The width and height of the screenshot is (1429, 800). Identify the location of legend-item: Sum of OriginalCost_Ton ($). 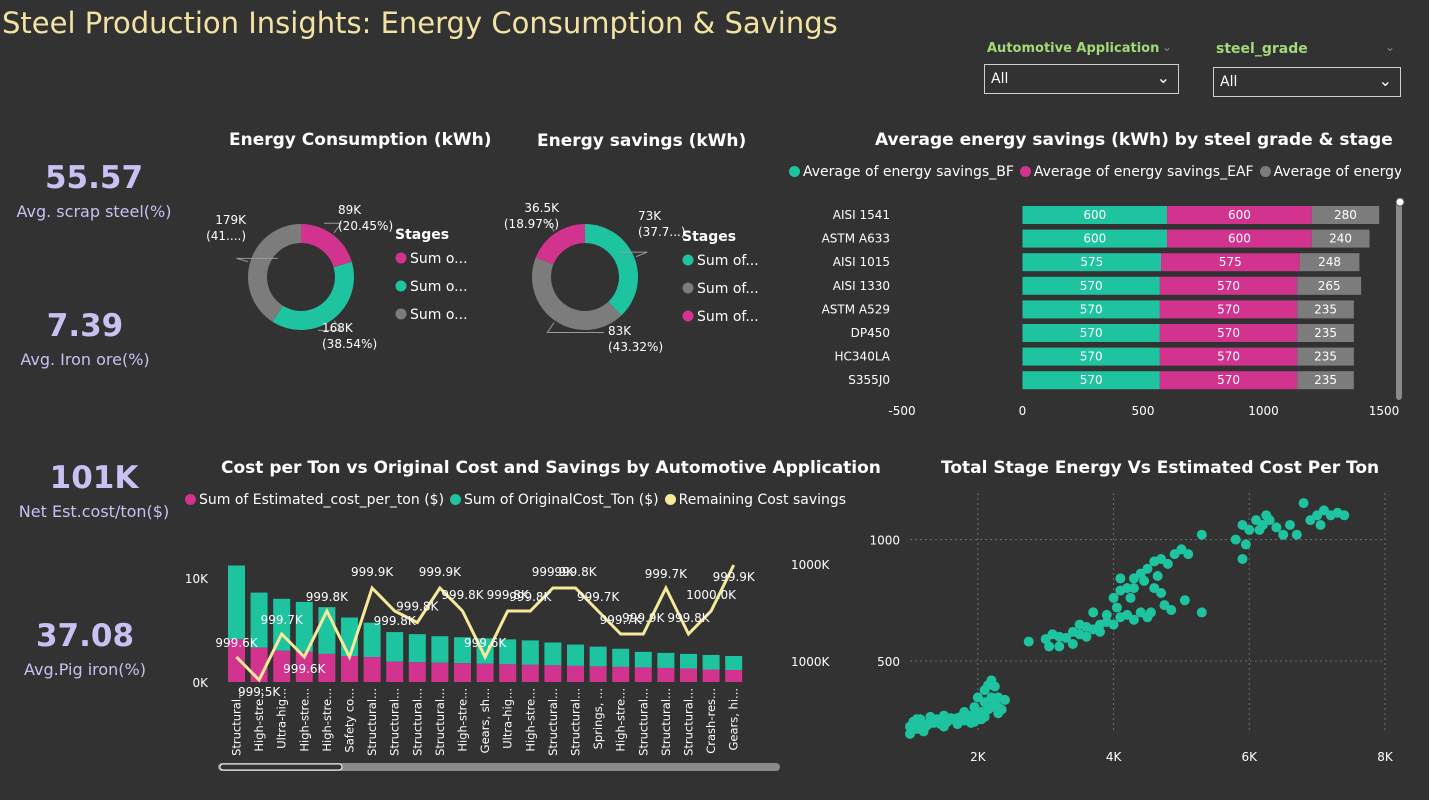
(554, 500).